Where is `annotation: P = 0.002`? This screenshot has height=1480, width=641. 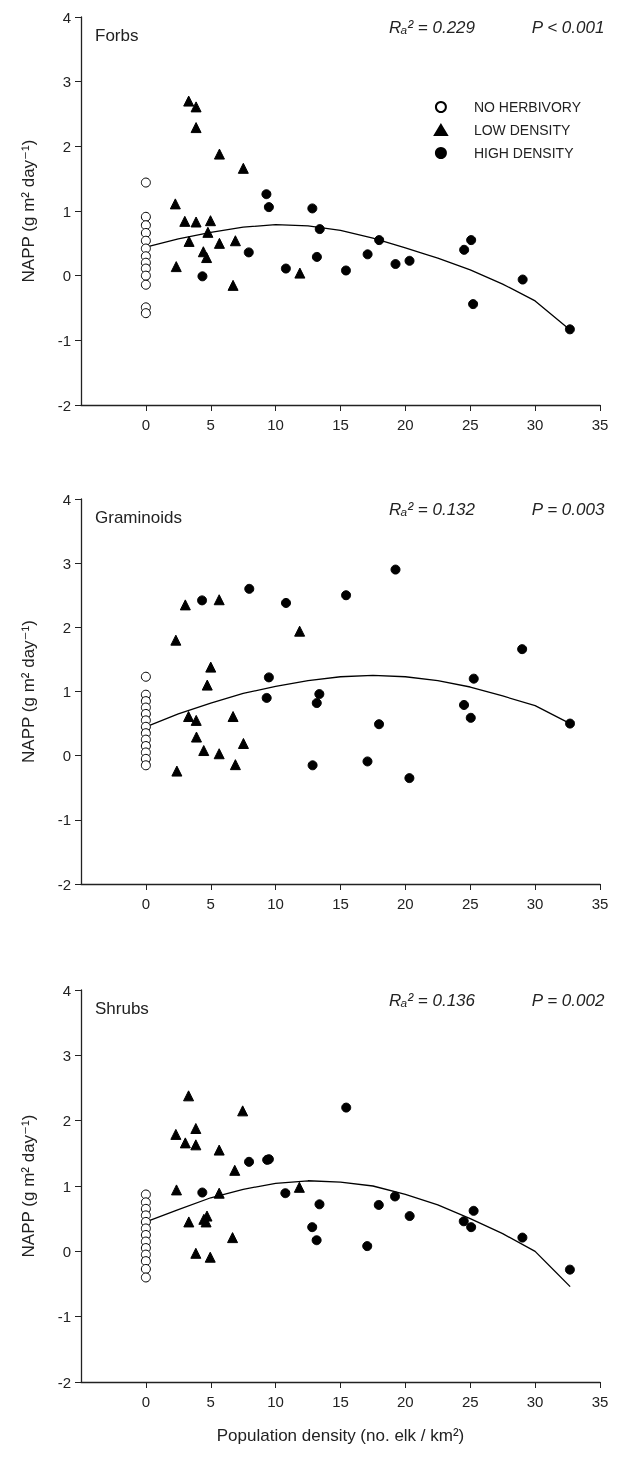 annotation: P = 0.002 is located at coordinates (568, 1000).